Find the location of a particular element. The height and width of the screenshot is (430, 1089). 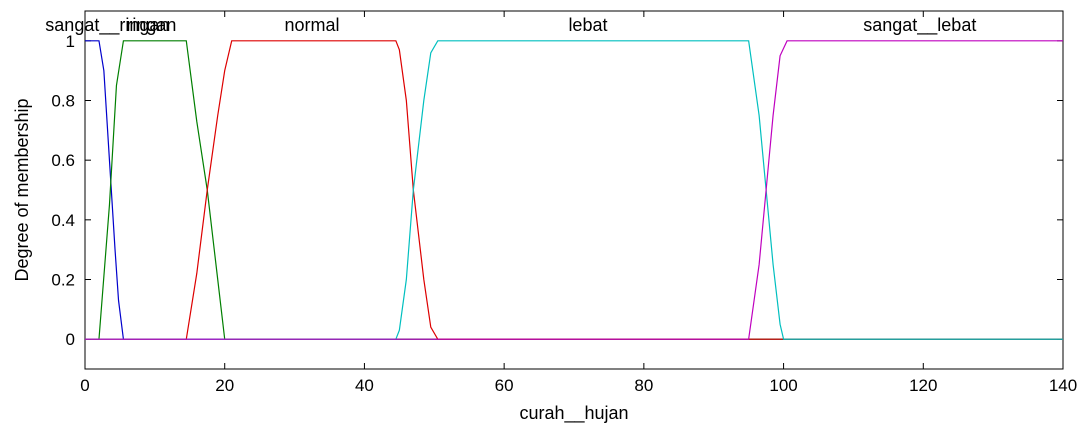

x-tick-label: 120 is located at coordinates (923, 385).